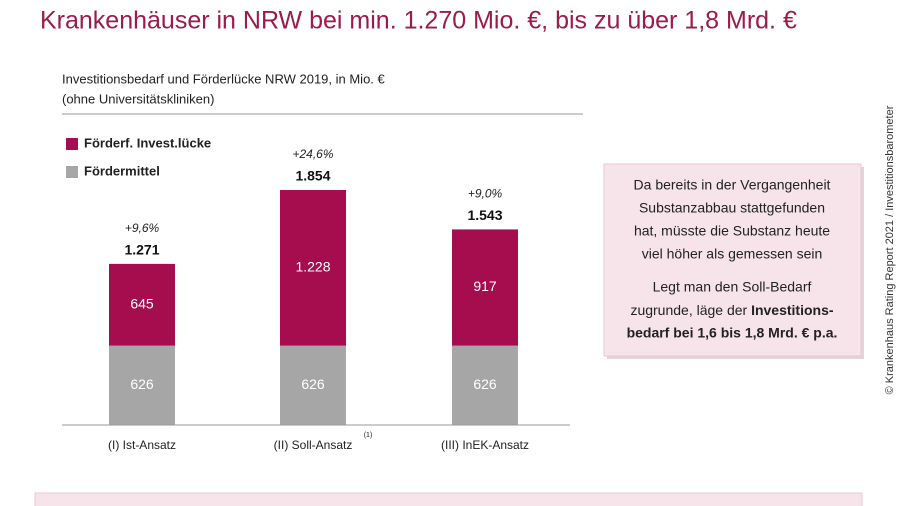 This screenshot has width=900, height=506. Describe the element at coordinates (484, 215) in the screenshot. I see `total-label: 1.543` at that location.